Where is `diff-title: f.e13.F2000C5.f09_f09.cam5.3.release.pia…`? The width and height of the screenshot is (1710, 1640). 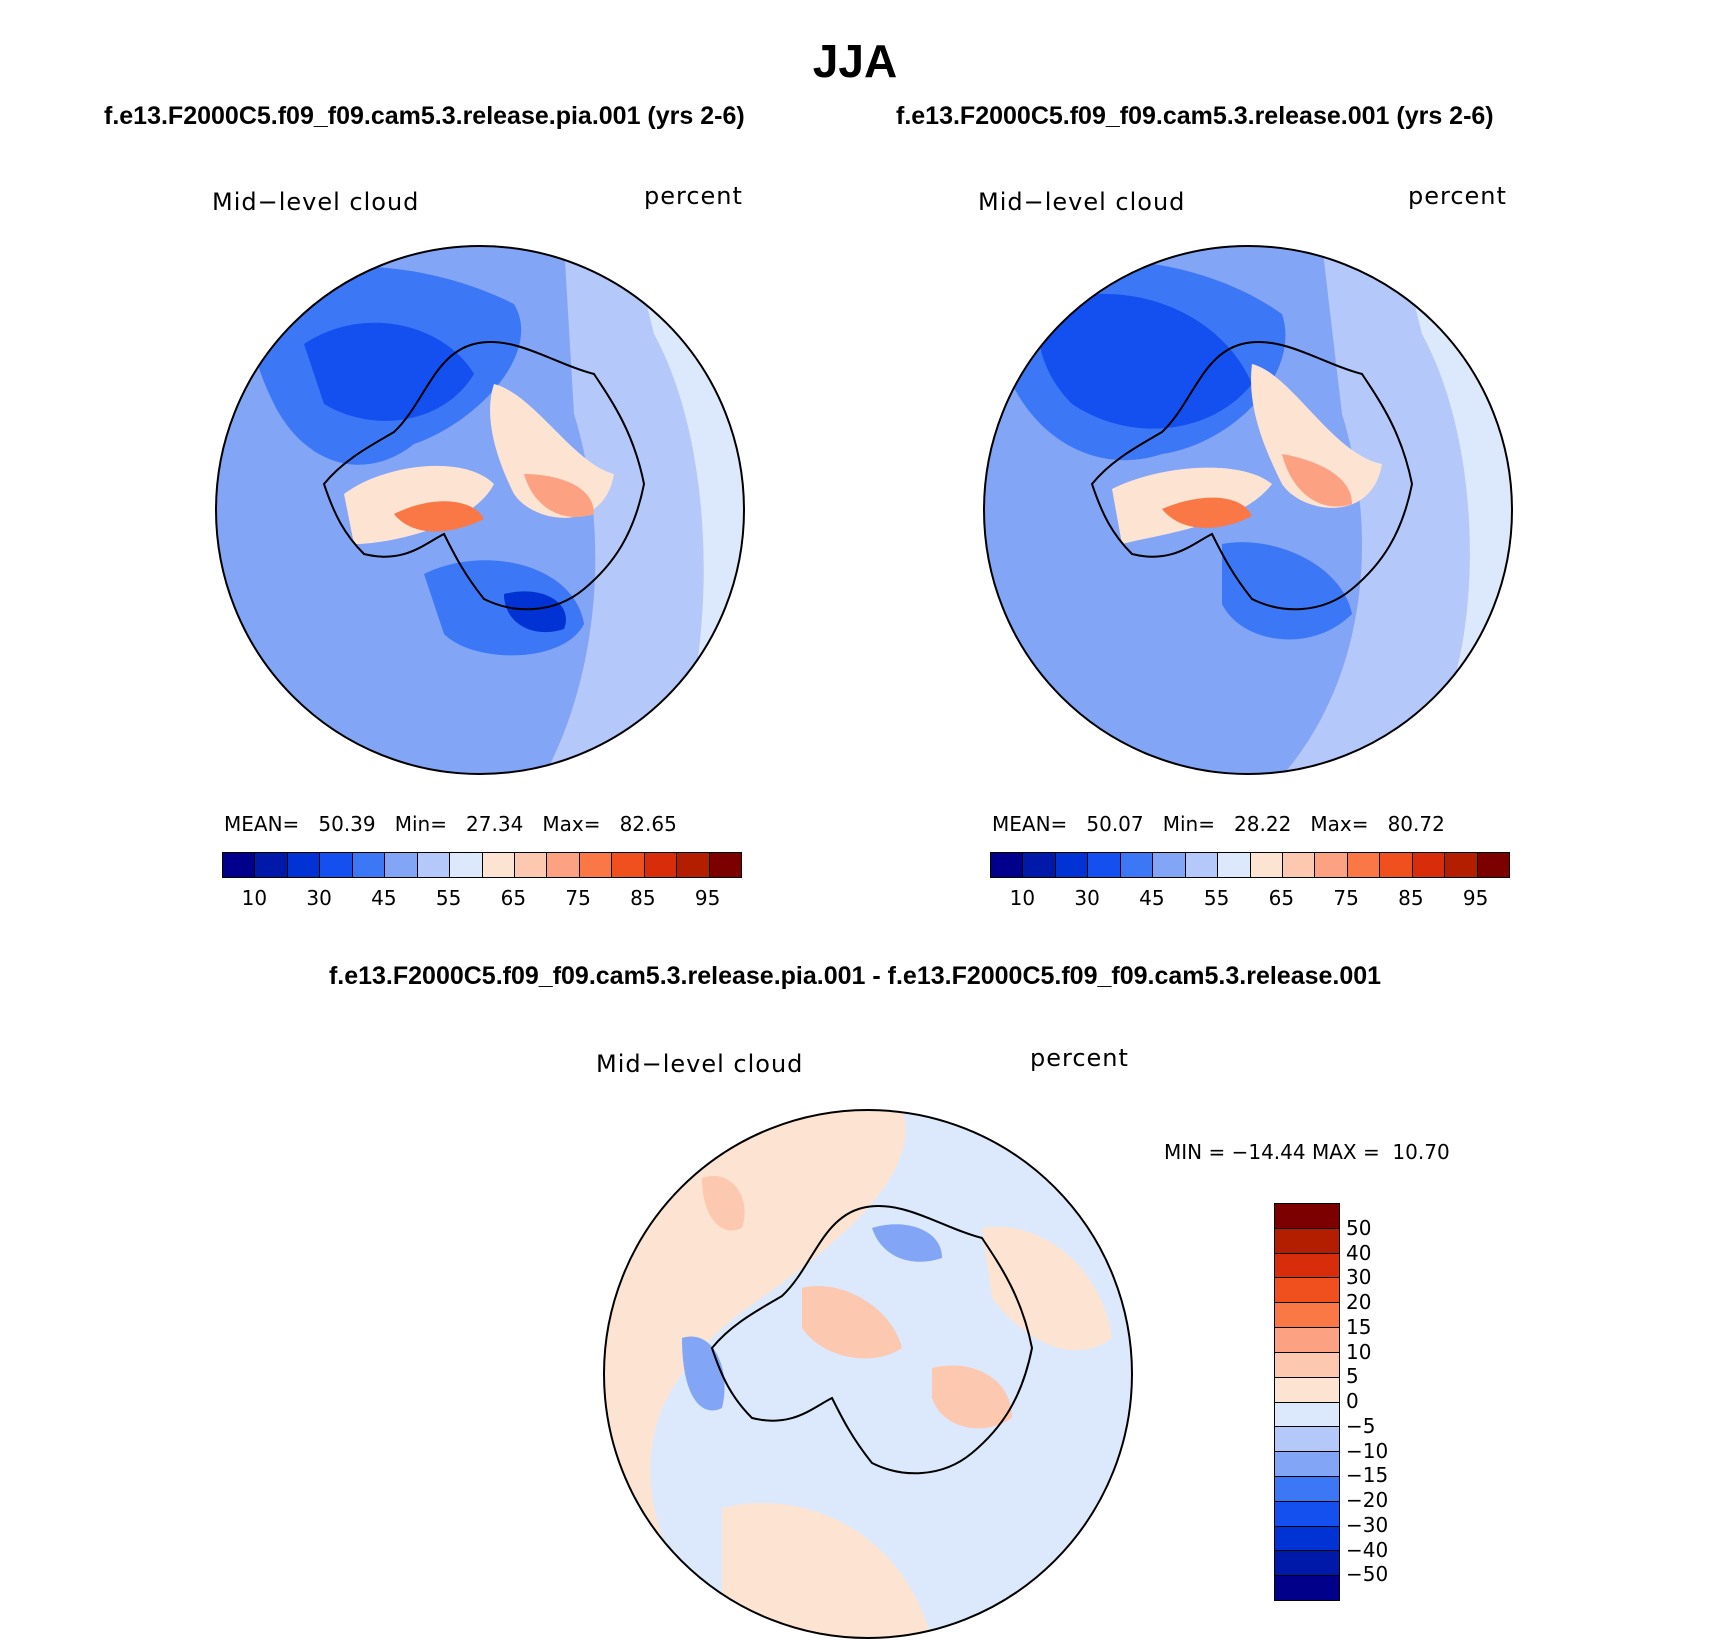 diff-title: f.e13.F2000C5.f09_f09.cam5.3.release.pia… is located at coordinates (855, 976).